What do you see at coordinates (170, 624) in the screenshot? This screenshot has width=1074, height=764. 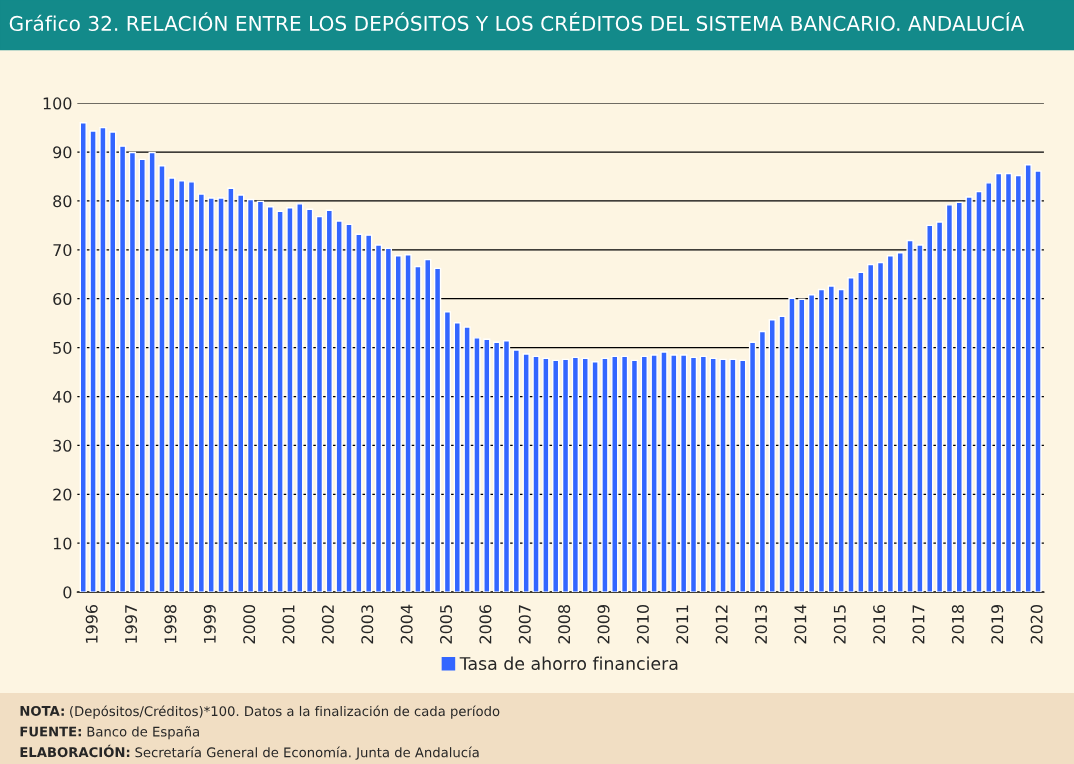 I see `x-tick-label: 1998` at bounding box center [170, 624].